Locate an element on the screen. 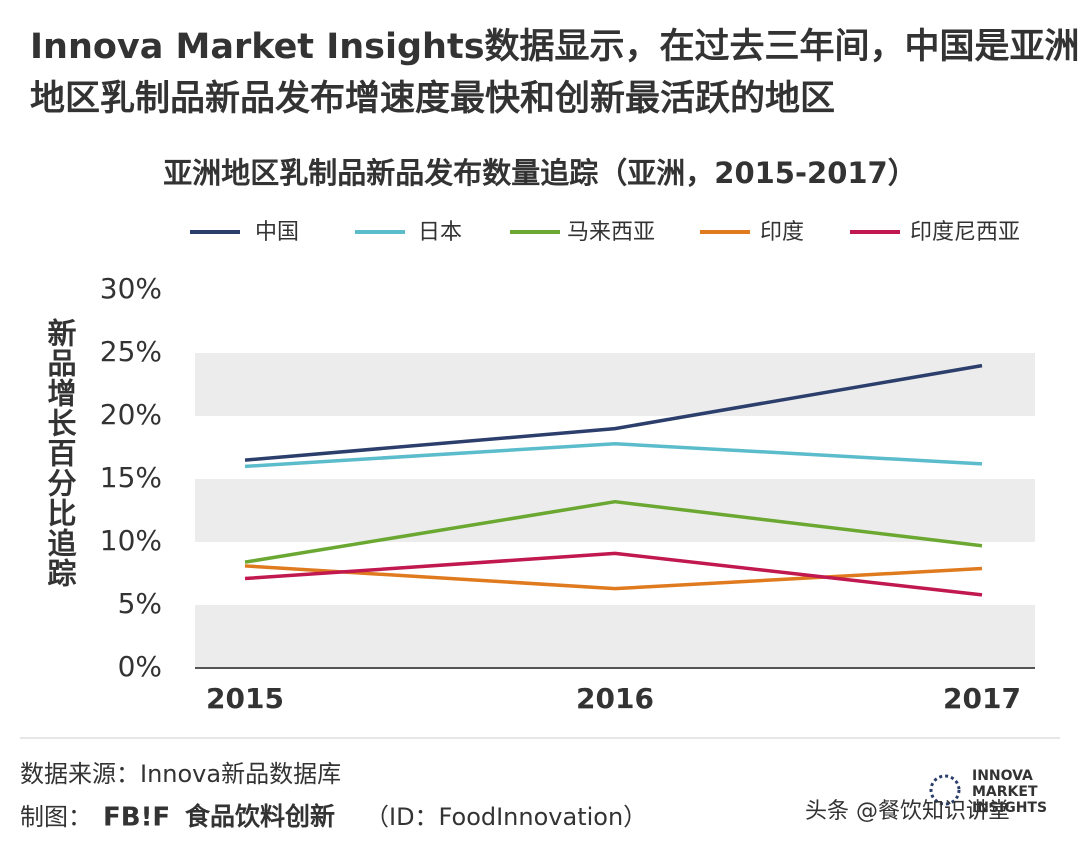 This screenshot has width=1080, height=848. y-tick-label: 25% is located at coordinates (131, 351).